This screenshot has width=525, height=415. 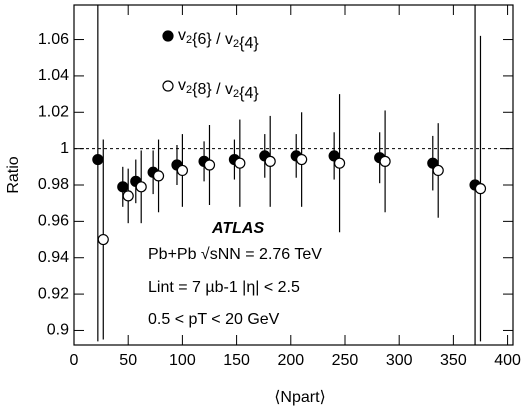 I want to click on x-tick-label: 0, so click(x=74, y=360).